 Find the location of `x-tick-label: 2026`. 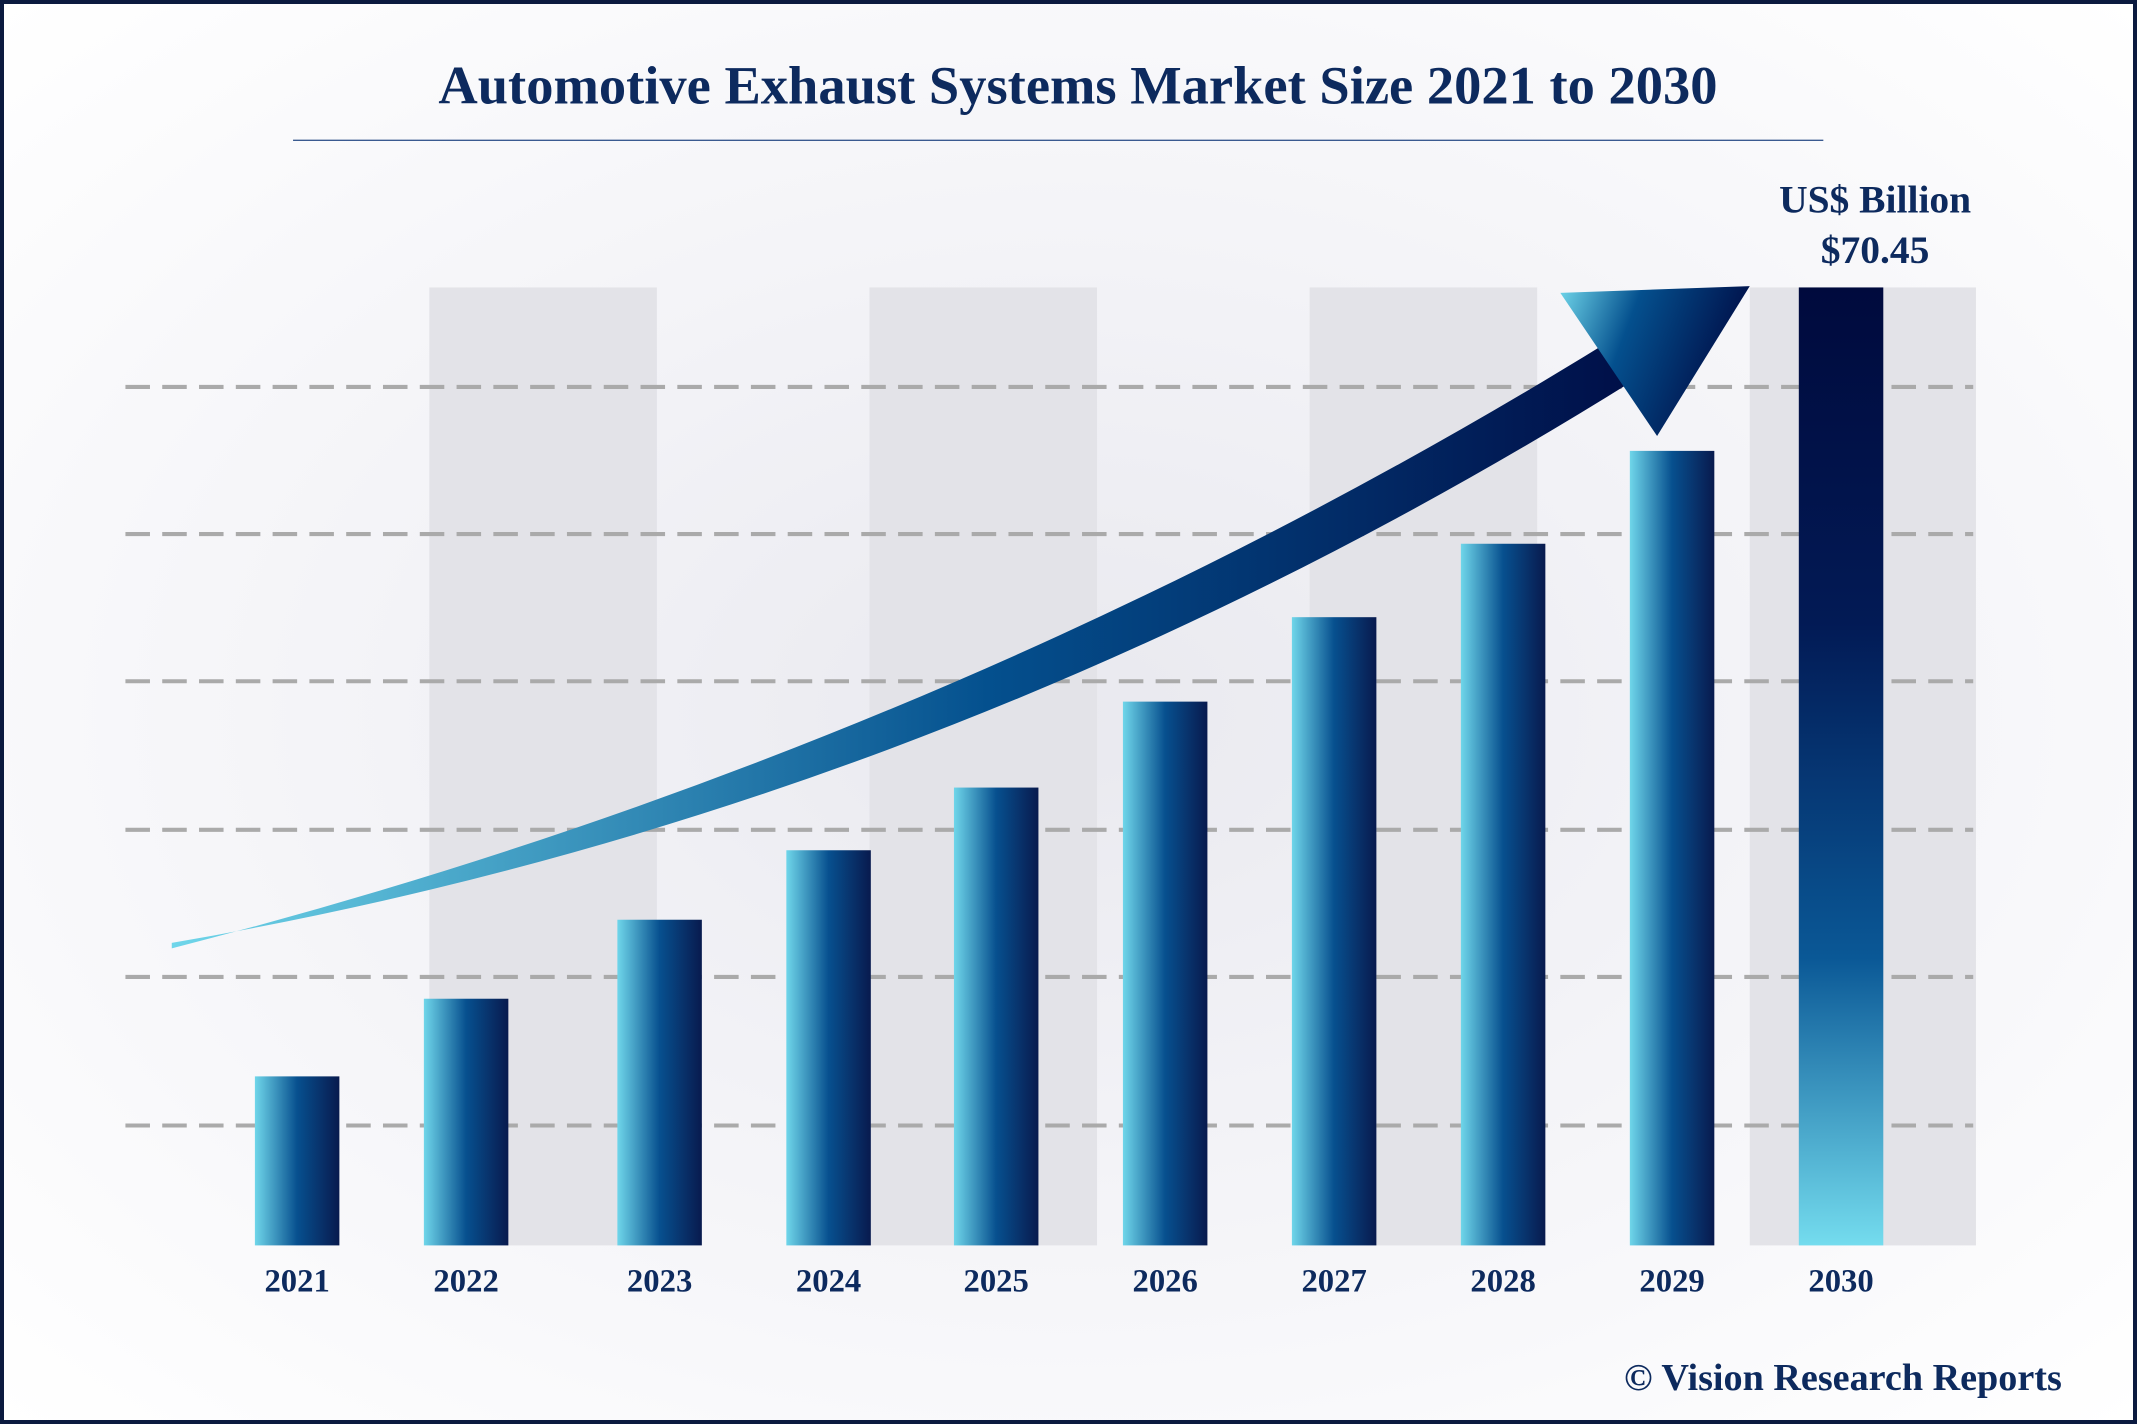

x-tick-label: 2026 is located at coordinates (1164, 1282).